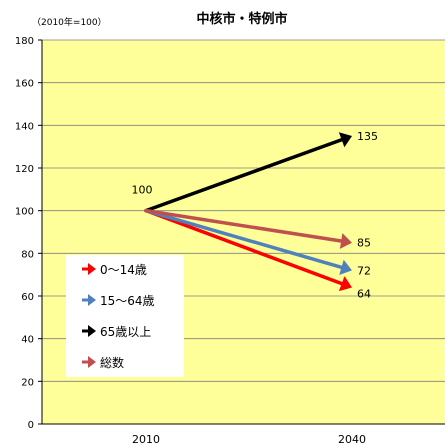 The height and width of the screenshot is (446, 445). I want to click on x-tick-label: 2040, so click(352, 439).